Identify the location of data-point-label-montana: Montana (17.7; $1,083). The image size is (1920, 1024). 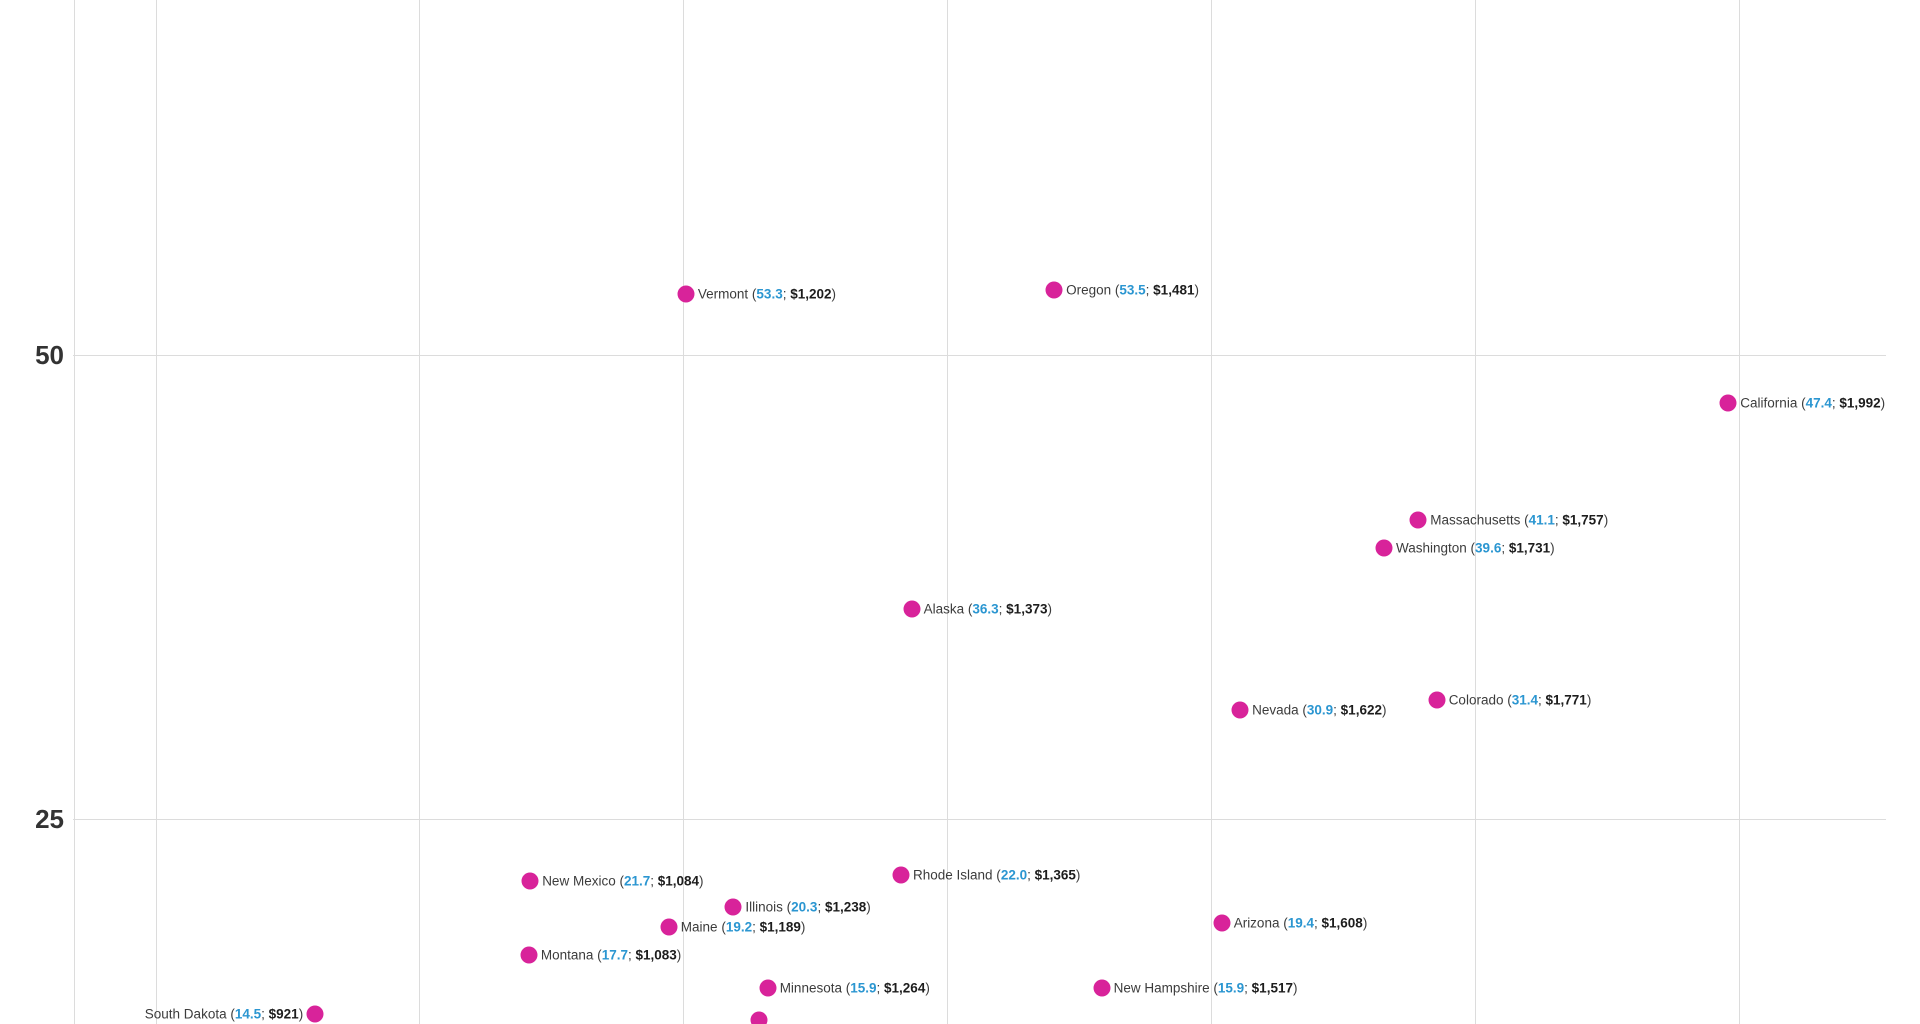
(611, 954).